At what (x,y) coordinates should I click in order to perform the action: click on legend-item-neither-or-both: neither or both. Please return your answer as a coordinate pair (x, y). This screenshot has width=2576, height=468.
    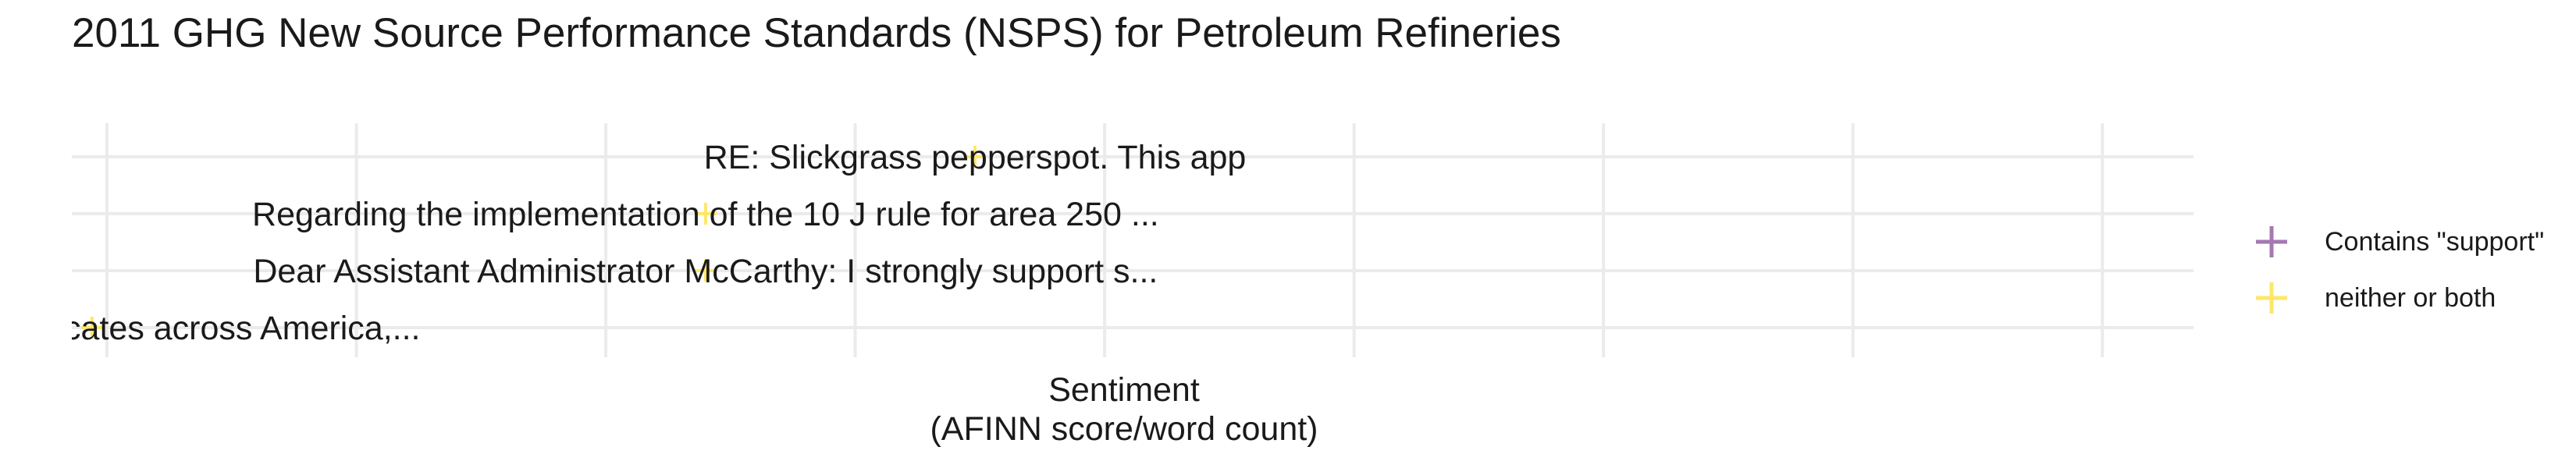
    Looking at the image, I should click on (2372, 298).